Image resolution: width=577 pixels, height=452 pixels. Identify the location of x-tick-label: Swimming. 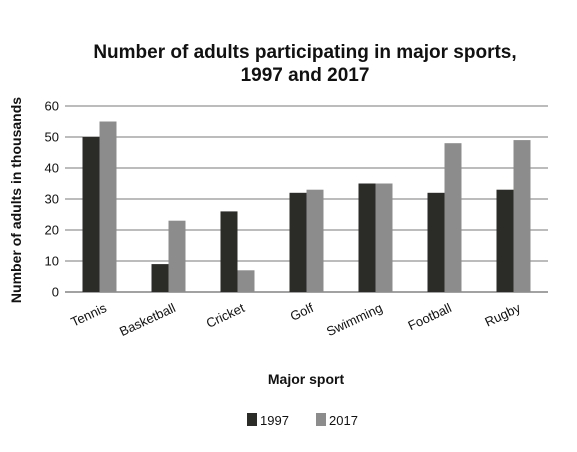
(354, 319).